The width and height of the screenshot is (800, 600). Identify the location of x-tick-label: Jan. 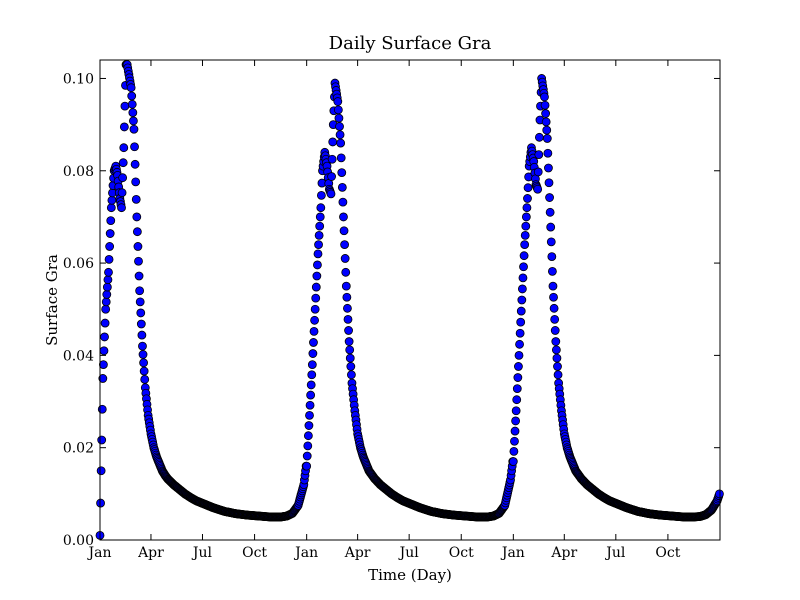
(305, 553).